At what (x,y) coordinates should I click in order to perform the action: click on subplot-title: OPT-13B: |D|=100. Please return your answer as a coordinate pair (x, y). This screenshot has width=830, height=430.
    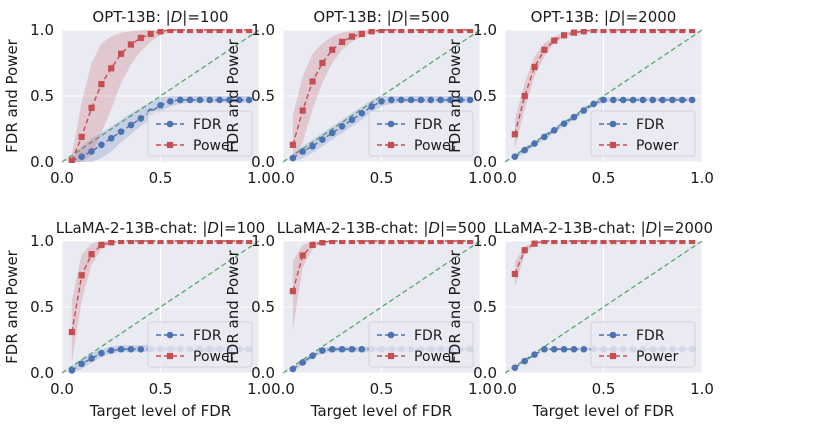
    Looking at the image, I should click on (160, 17).